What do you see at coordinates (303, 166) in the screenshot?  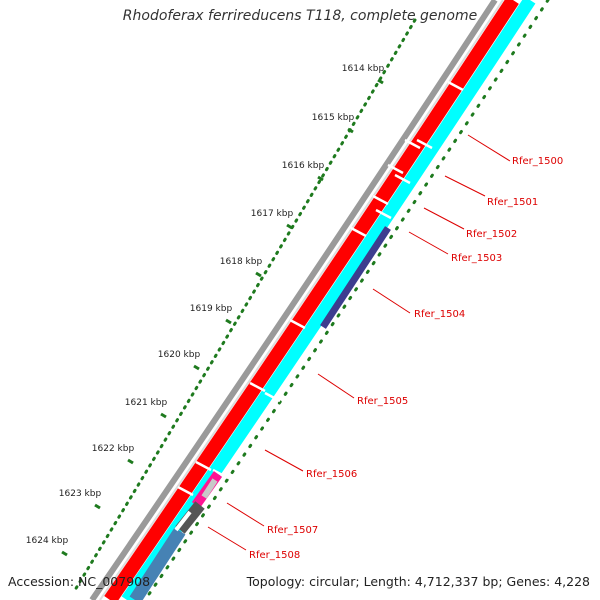 I see `tick-label: 1616 kbp` at bounding box center [303, 166].